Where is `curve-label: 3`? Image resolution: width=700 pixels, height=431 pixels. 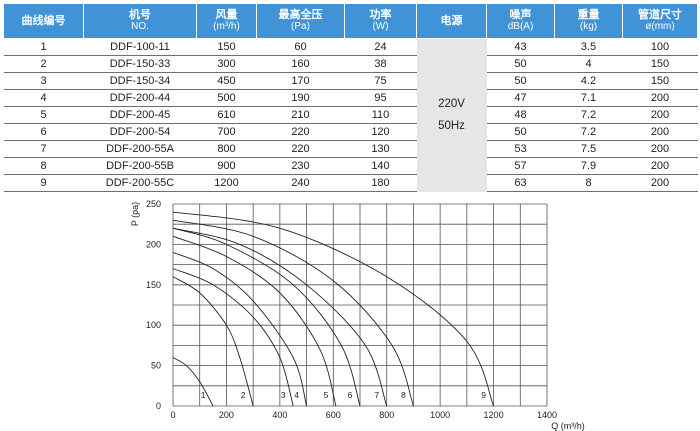 curve-label: 3 is located at coordinates (283, 395).